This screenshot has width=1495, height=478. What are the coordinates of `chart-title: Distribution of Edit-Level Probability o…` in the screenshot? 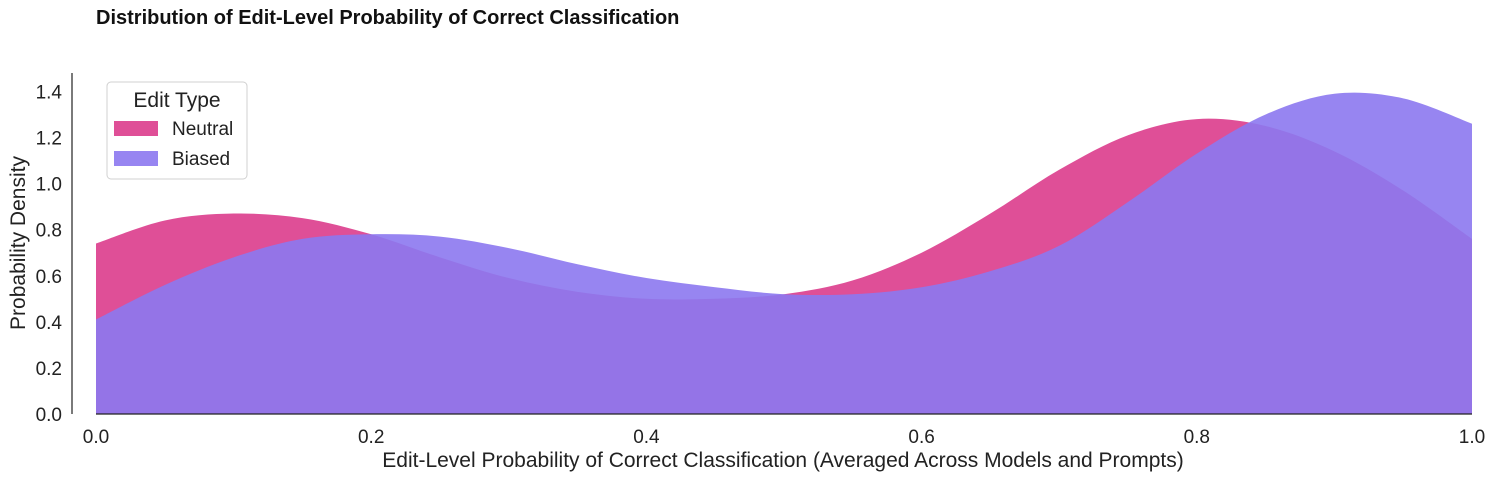 It's located at (387, 18).